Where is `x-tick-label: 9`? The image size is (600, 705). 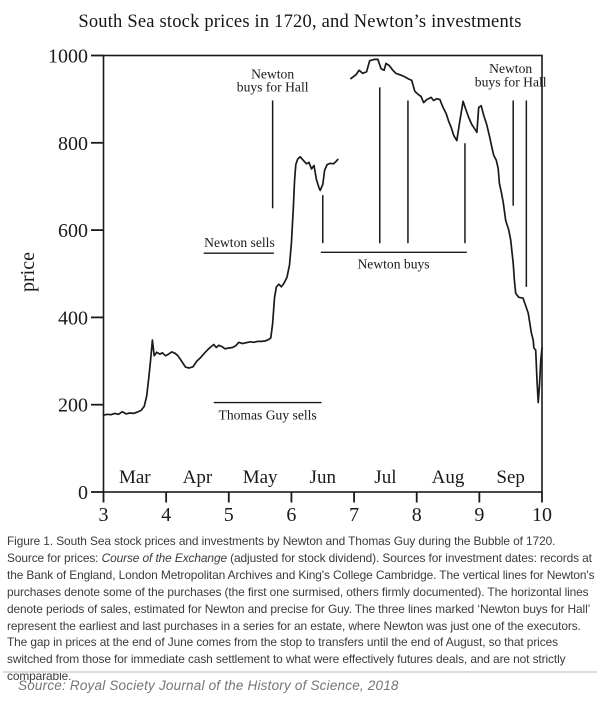
x-tick-label: 9 is located at coordinates (479, 515).